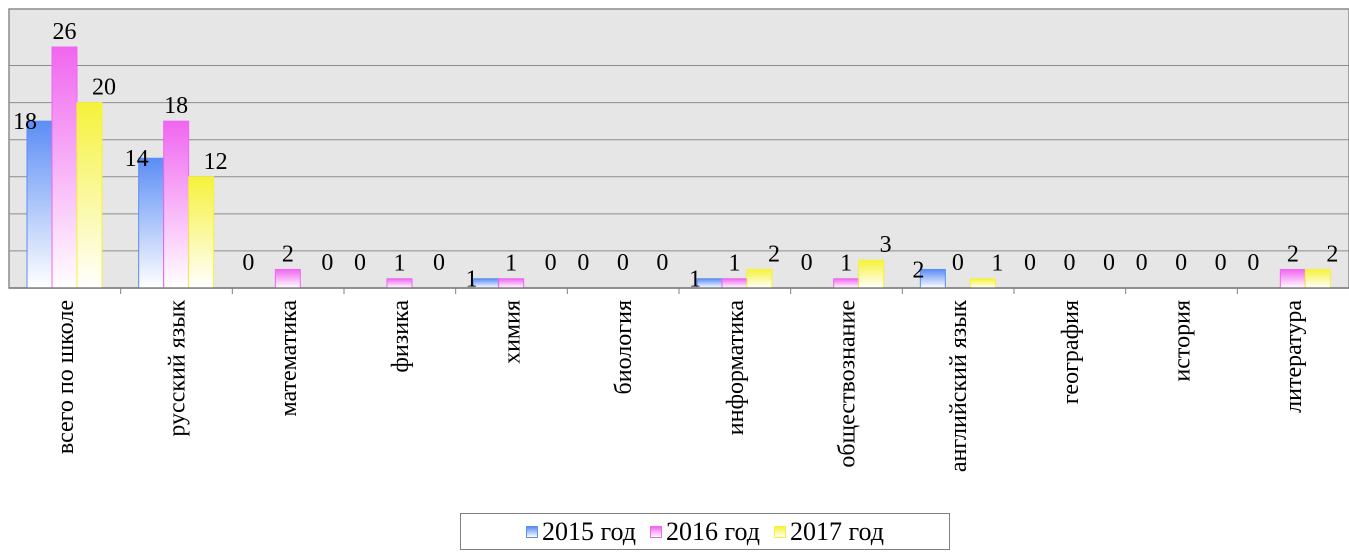 The image size is (1349, 552). I want to click on category-label: география, so click(1071, 352).